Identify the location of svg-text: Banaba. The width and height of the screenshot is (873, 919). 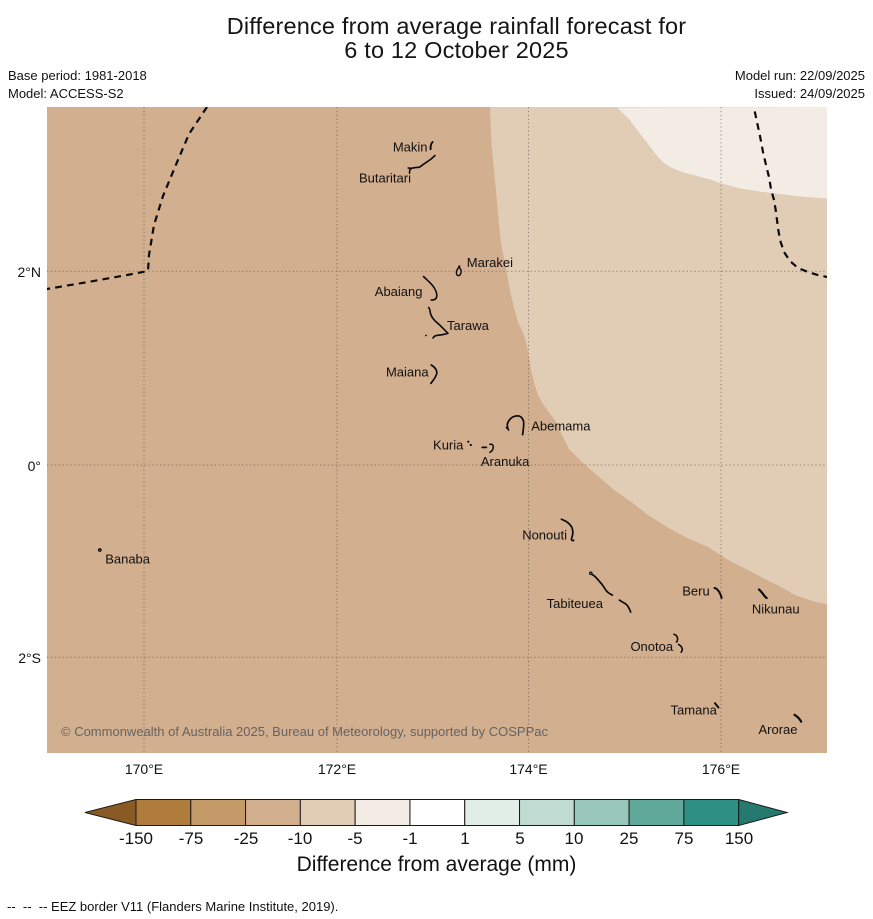
(128, 559).